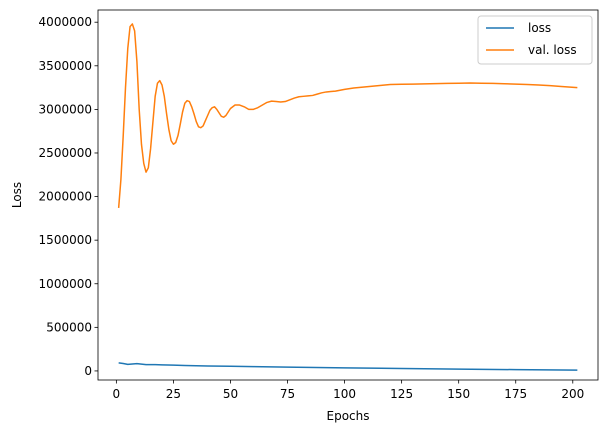  I want to click on x-axis-ticks: 0 25 50 75 100 125 150 175 200, so click(348, 390).